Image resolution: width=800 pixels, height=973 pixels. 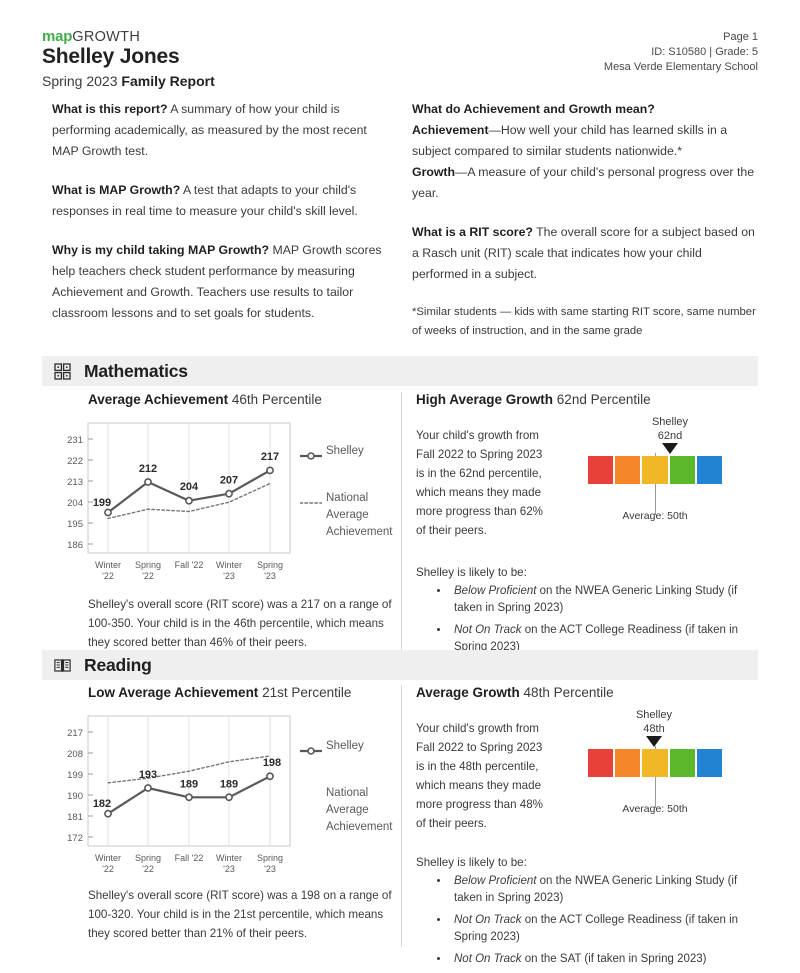 I want to click on faq-question: What do Achievement and Growth mean?, so click(x=533, y=109).